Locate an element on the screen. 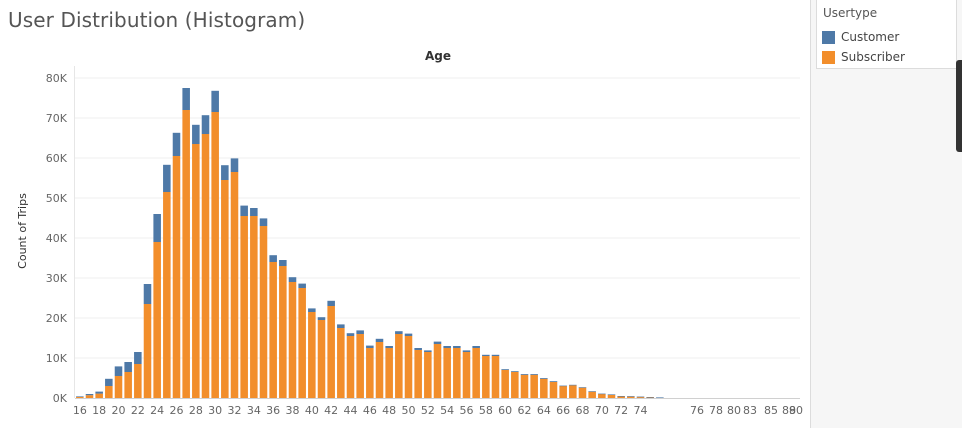 The image size is (962, 428). scrollbar-edge is located at coordinates (959, 106).